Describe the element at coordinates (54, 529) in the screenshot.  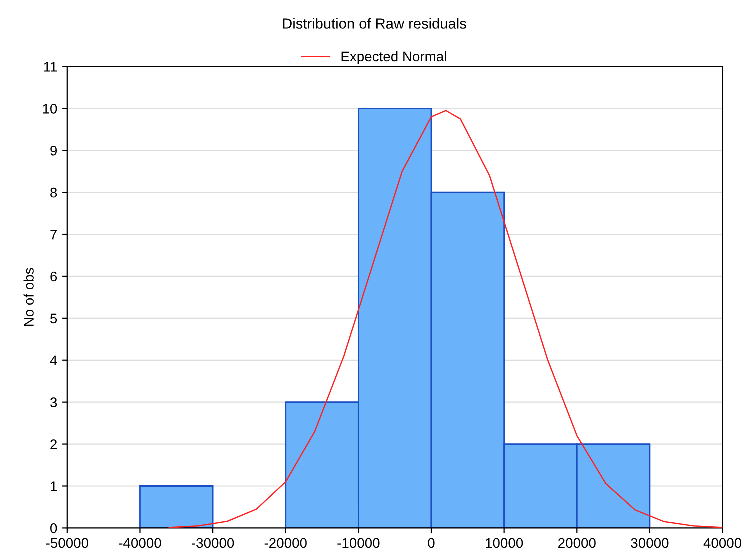
I see `y-tick-label: 0` at that location.